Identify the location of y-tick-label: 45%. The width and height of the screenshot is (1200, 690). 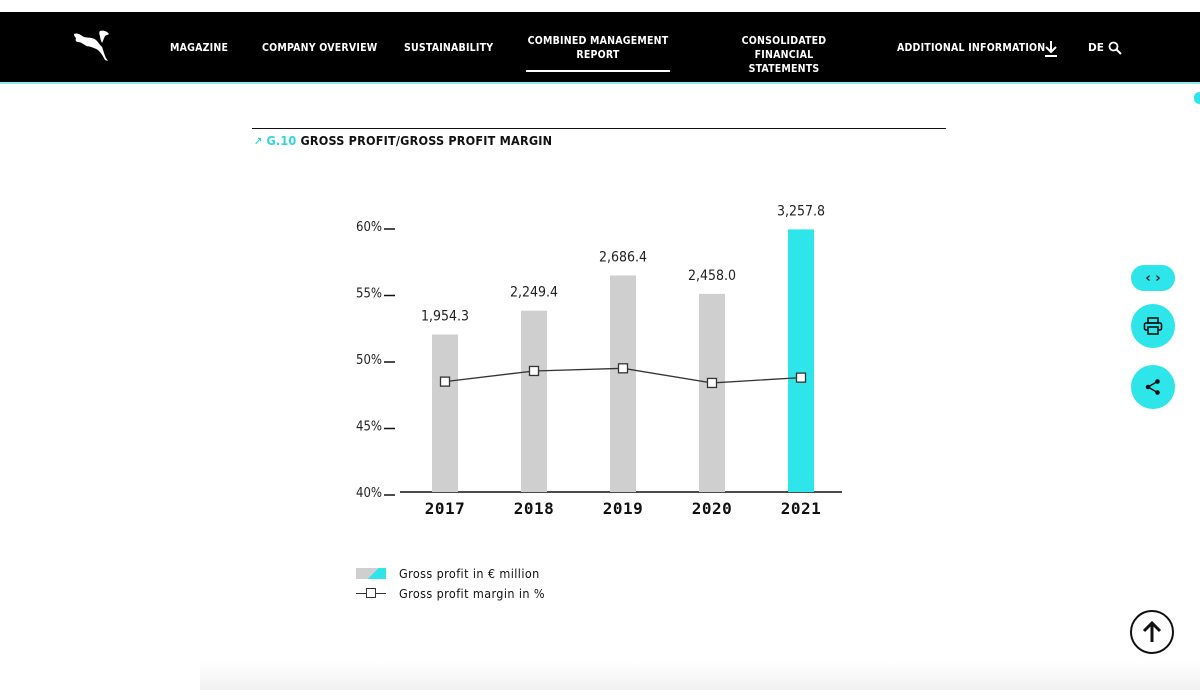
(369, 427).